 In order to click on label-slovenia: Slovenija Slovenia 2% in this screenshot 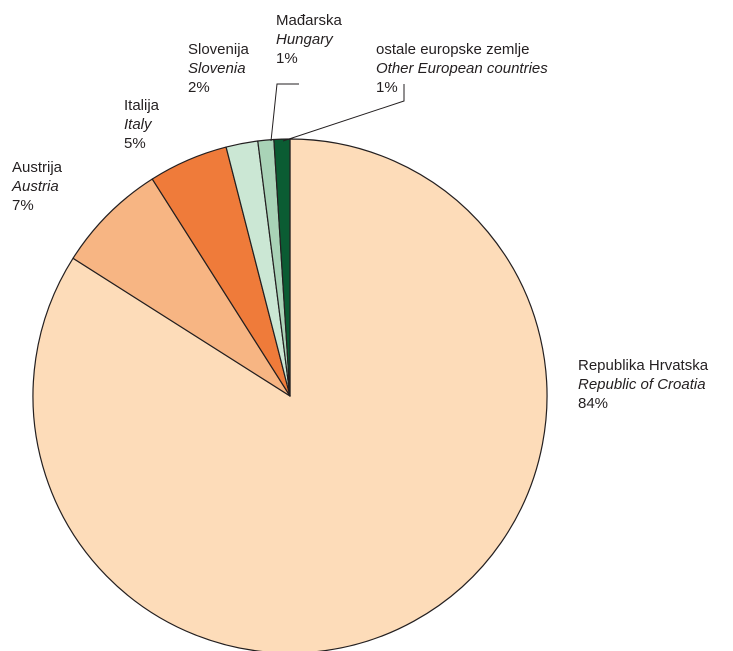, I will do `click(218, 68)`.